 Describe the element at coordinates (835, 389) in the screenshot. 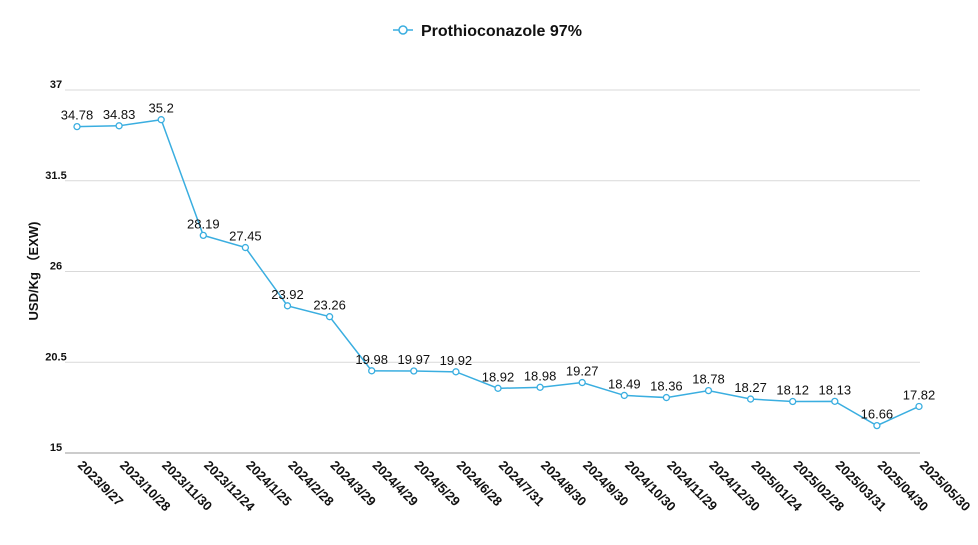

I see `data-label: 18.13` at that location.